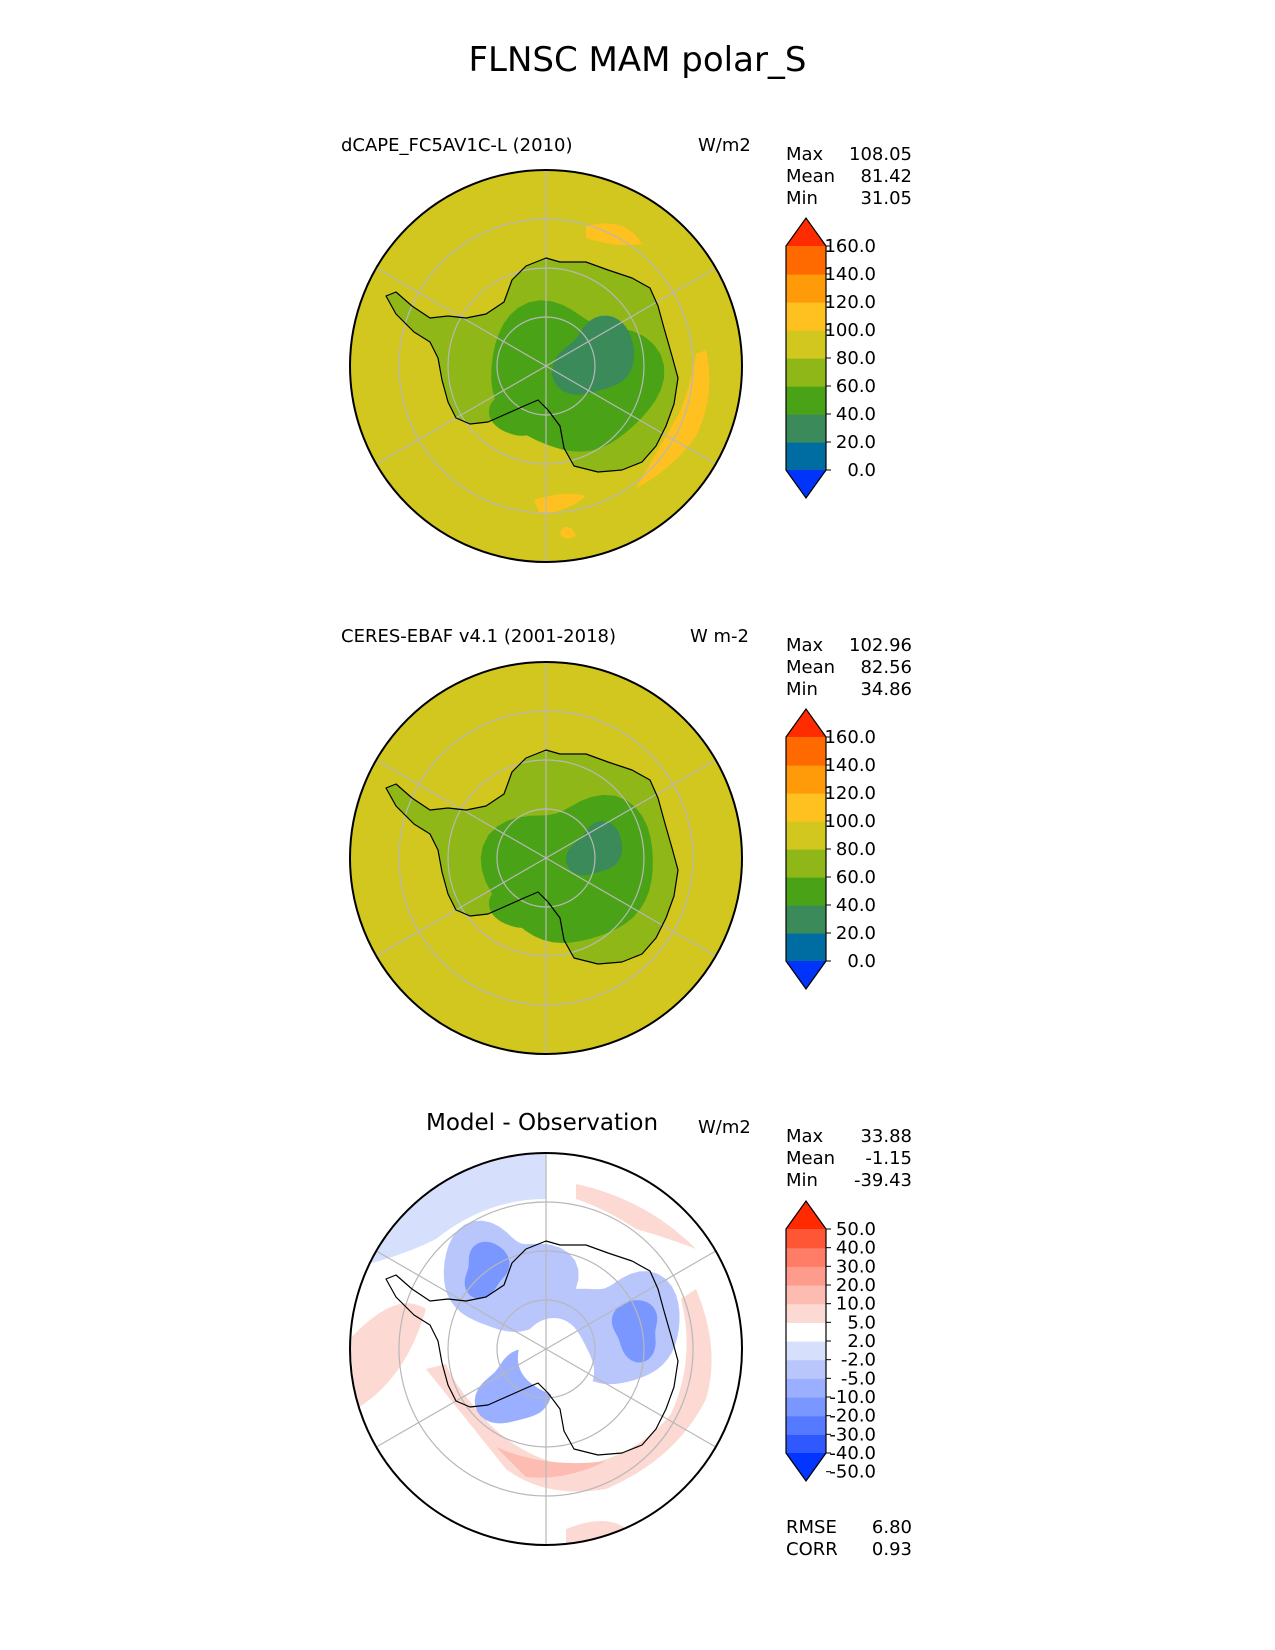  Describe the element at coordinates (856, 1229) in the screenshot. I see `colorbar-tick-label: 50.0` at that location.